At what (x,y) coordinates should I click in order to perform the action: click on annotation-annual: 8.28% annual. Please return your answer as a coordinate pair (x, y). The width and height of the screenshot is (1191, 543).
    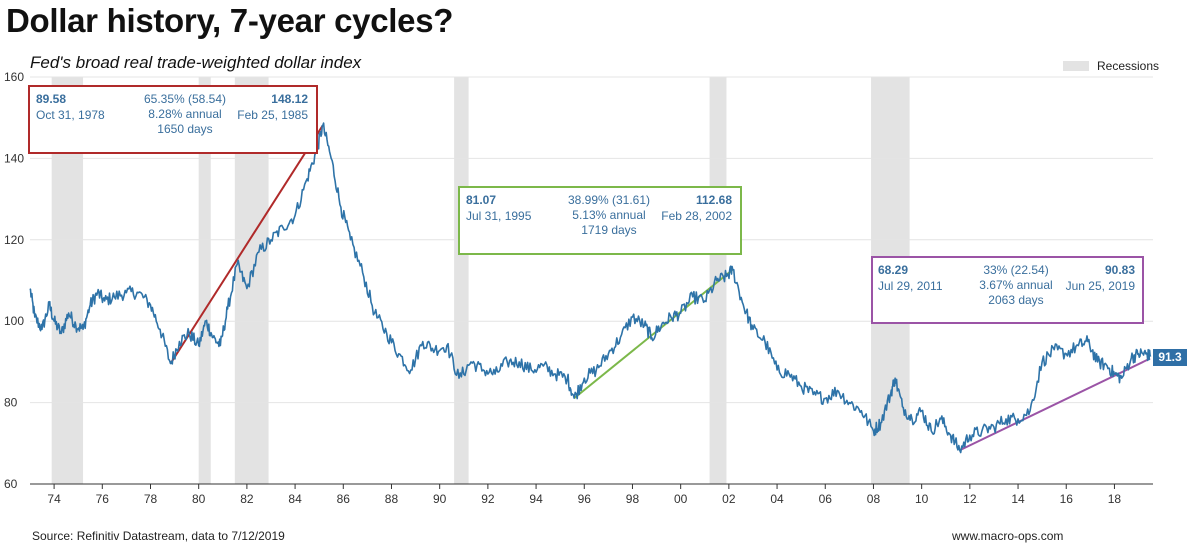
    Looking at the image, I should click on (185, 114).